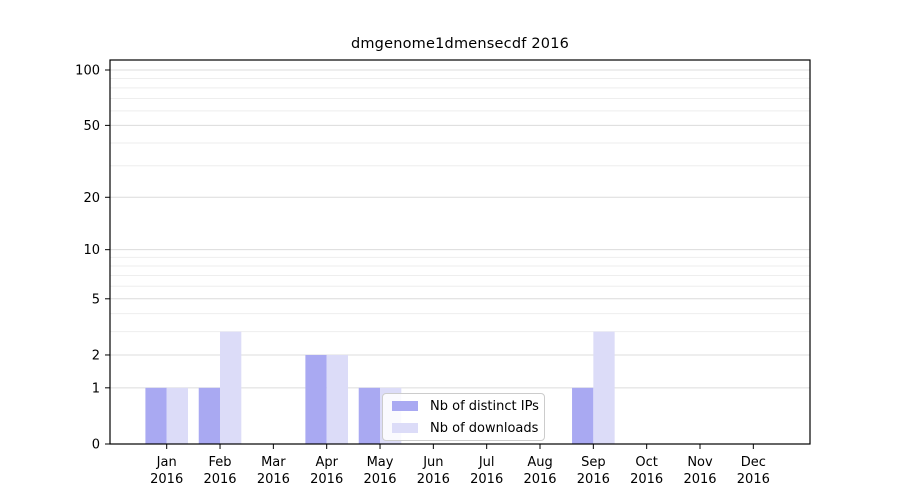 The image size is (900, 500). I want to click on x-tick-label-month-sep: Sep, so click(593, 462).